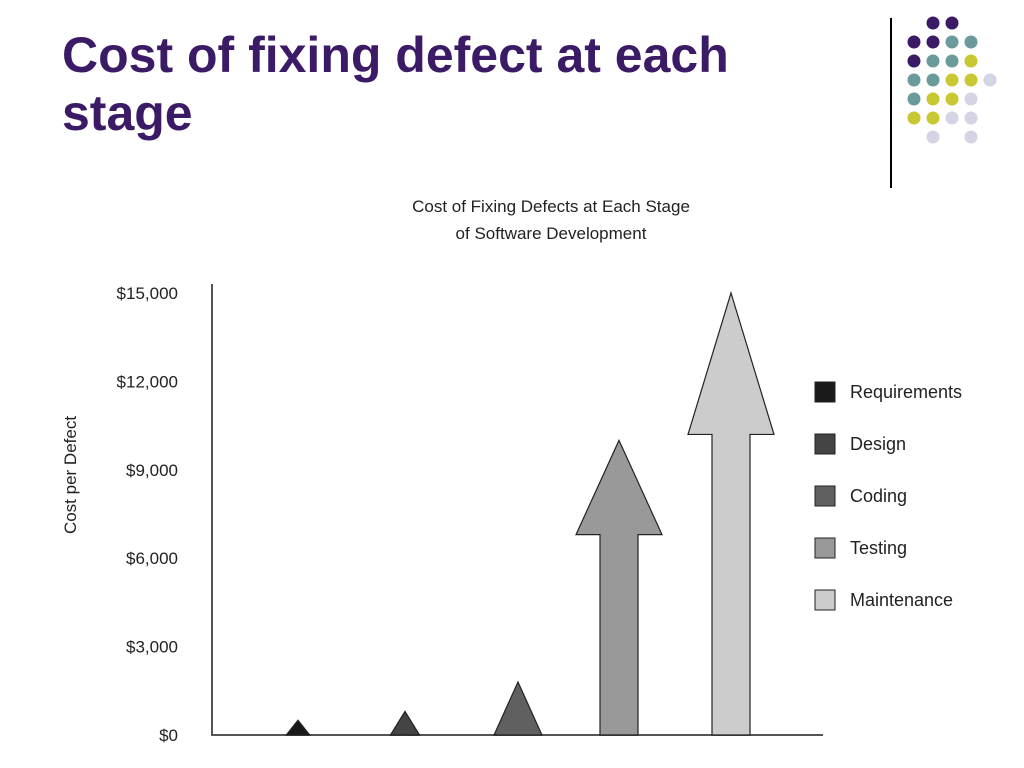  I want to click on y-tick-label: $3,000, so click(152, 647).